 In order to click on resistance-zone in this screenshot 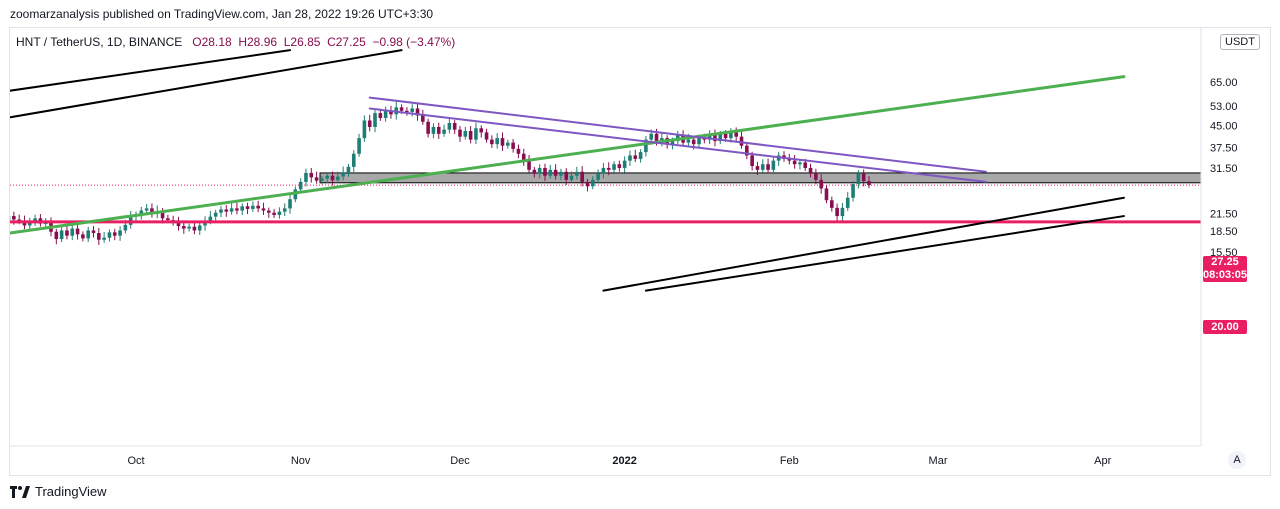, I will do `click(760, 178)`.